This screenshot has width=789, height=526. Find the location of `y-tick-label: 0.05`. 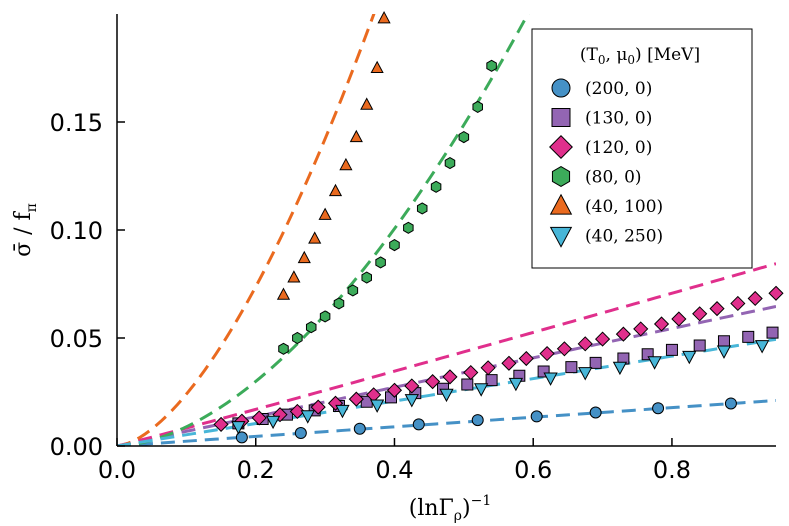

y-tick-label: 0.05 is located at coordinates (76, 339).